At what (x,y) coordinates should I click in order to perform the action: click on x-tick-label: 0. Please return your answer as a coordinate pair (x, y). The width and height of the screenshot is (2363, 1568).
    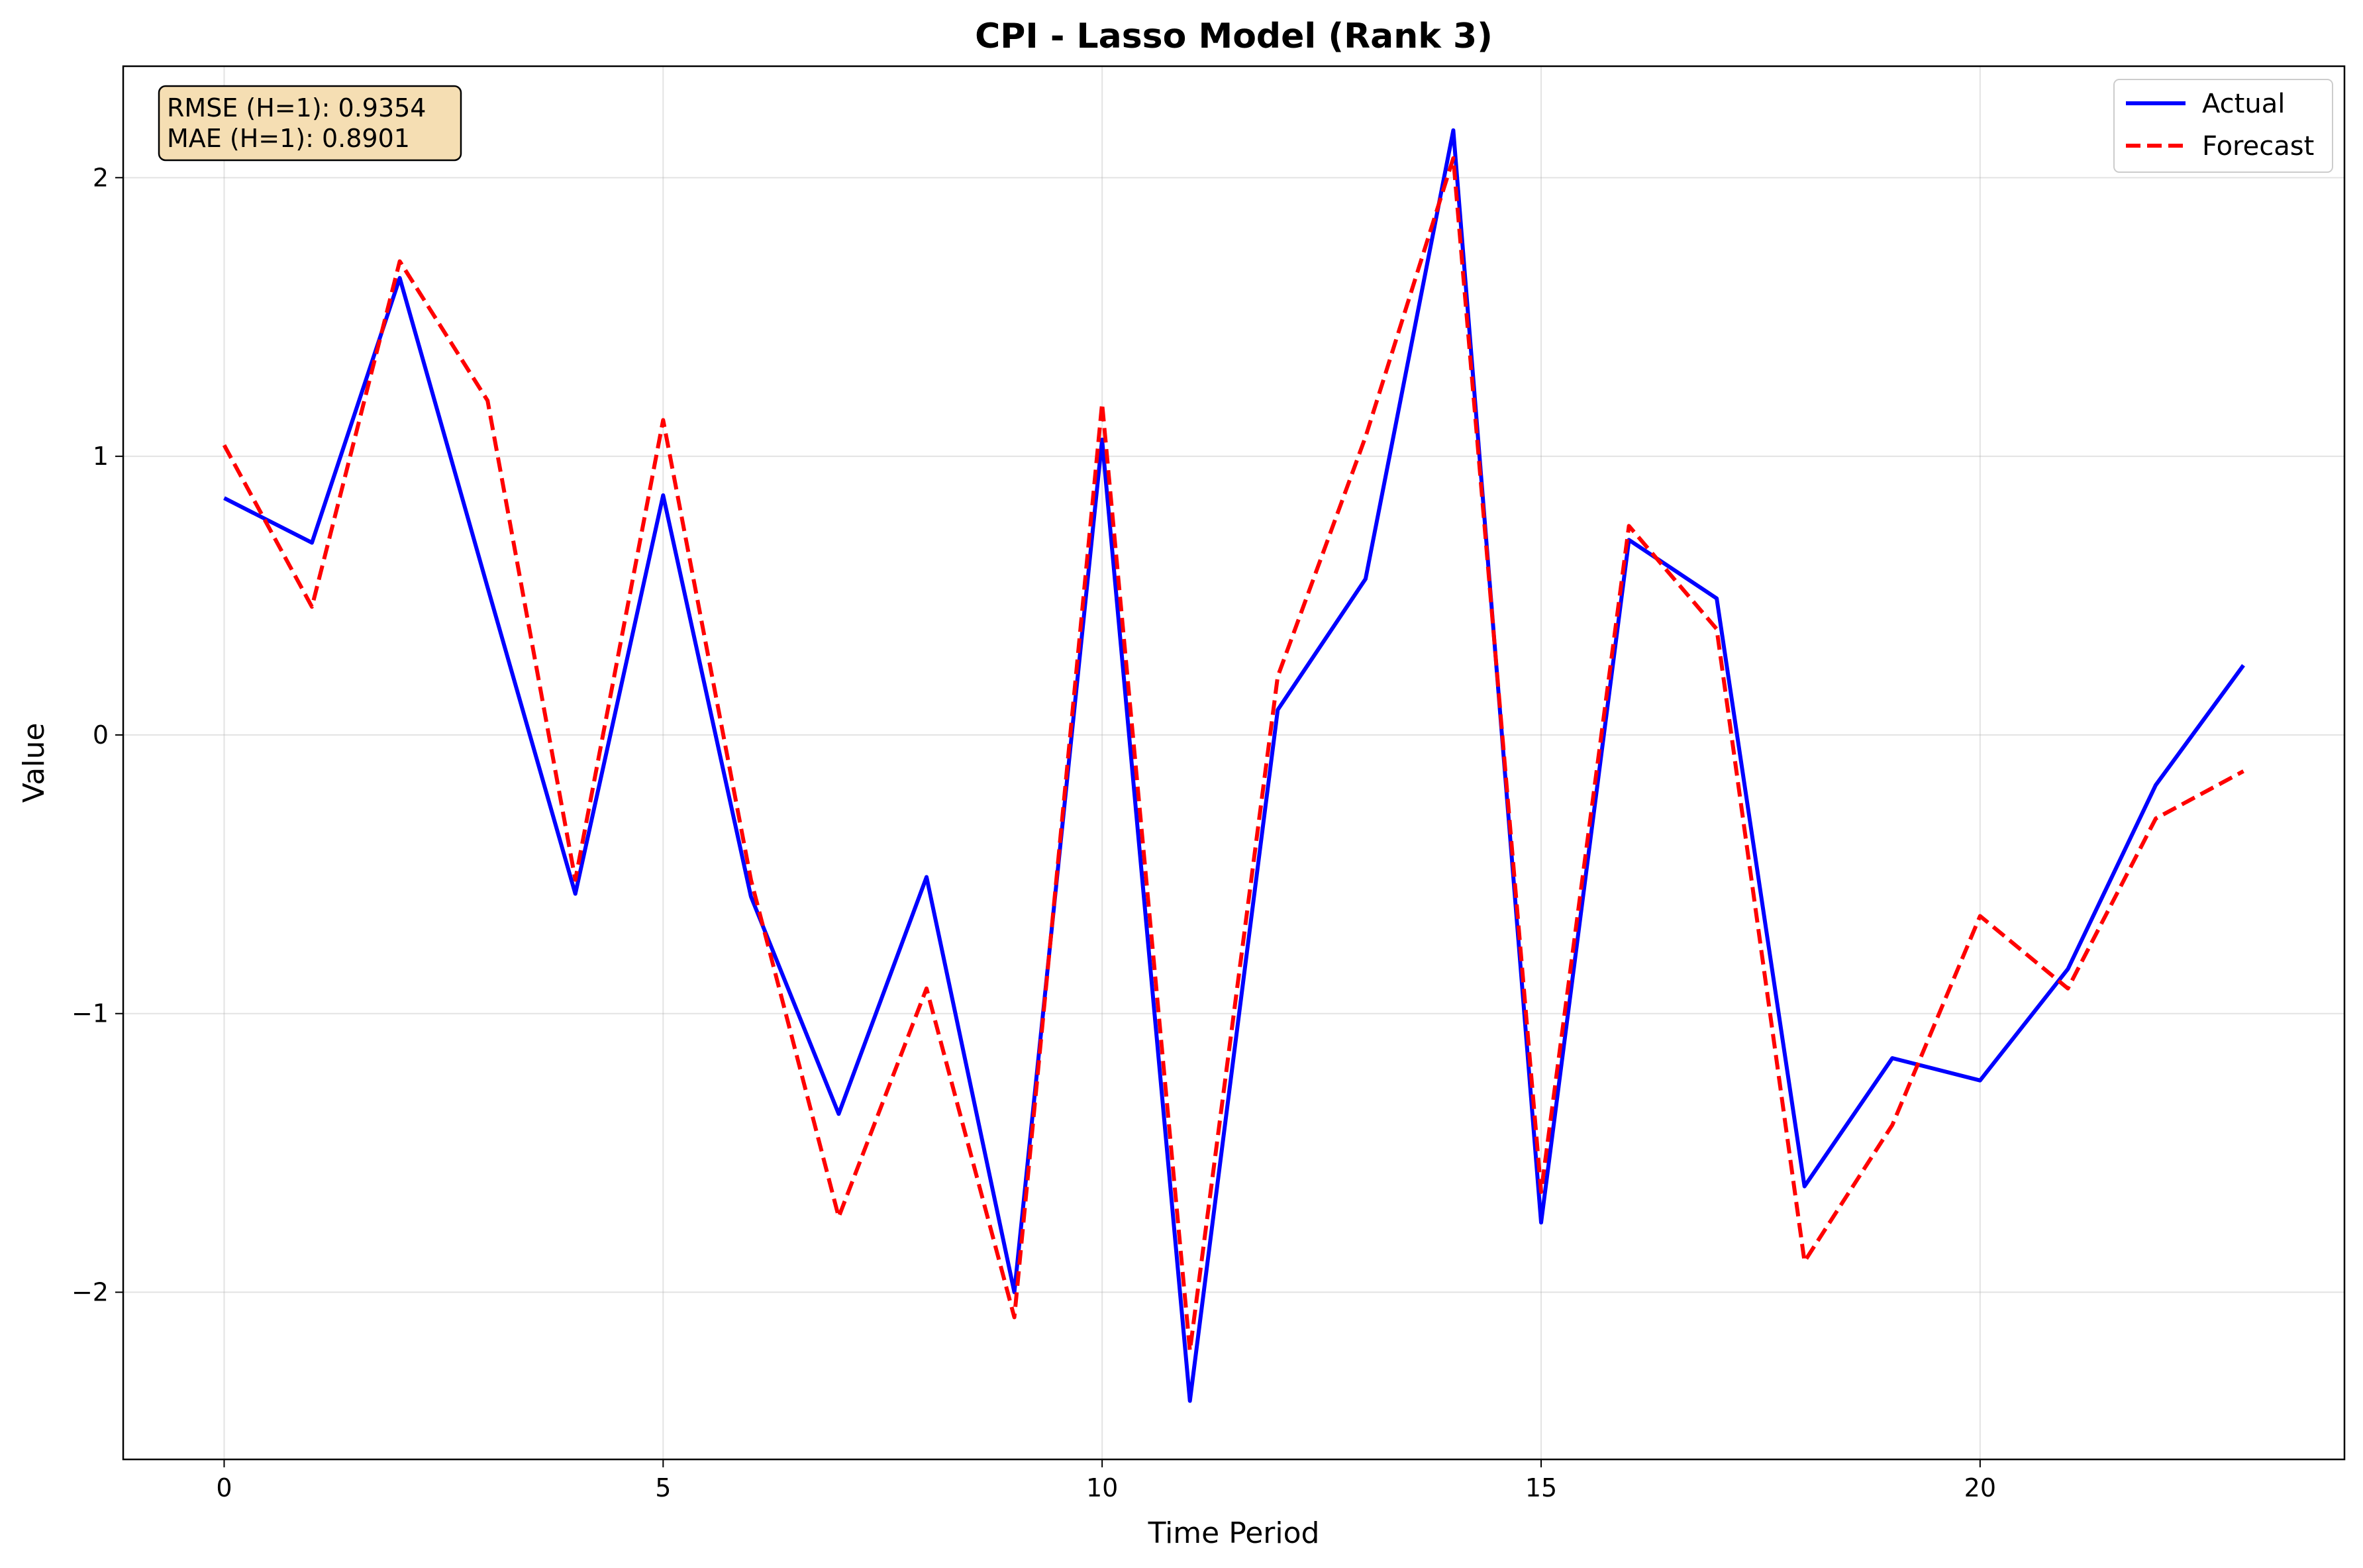
    Looking at the image, I should click on (224, 1487).